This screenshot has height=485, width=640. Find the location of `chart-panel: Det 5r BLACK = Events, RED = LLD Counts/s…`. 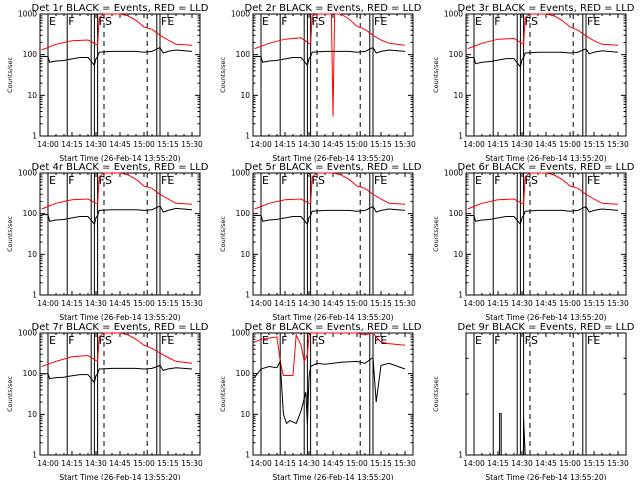

chart-panel: Det 5r BLACK = Events, RED = LLD Counts/s… is located at coordinates (320, 242).